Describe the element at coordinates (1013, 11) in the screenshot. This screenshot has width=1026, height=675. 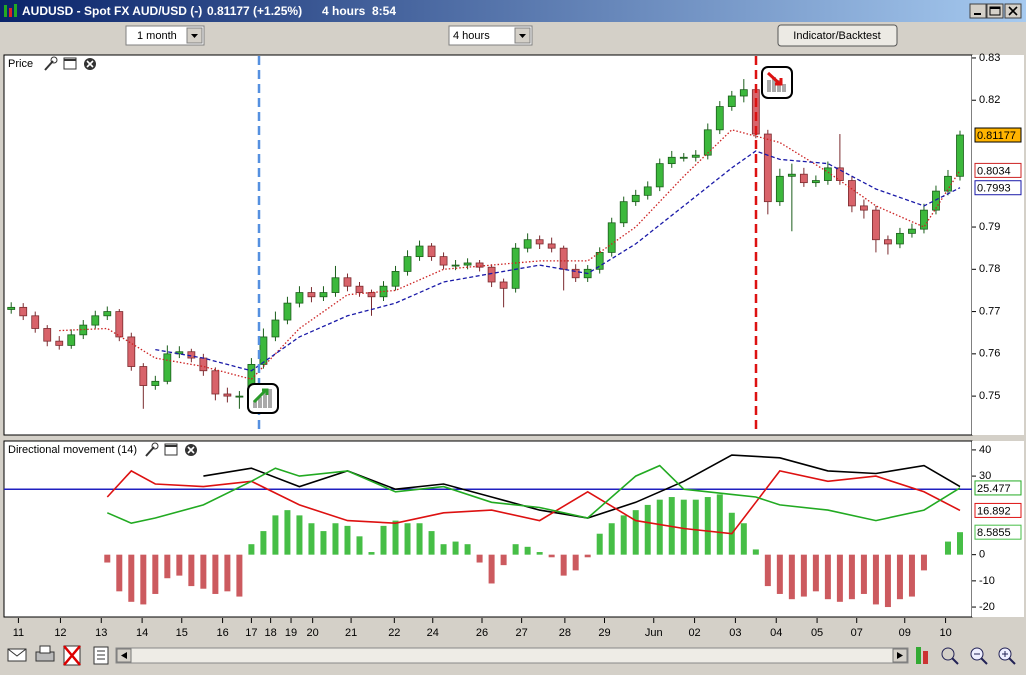
I see `close-button` at that location.